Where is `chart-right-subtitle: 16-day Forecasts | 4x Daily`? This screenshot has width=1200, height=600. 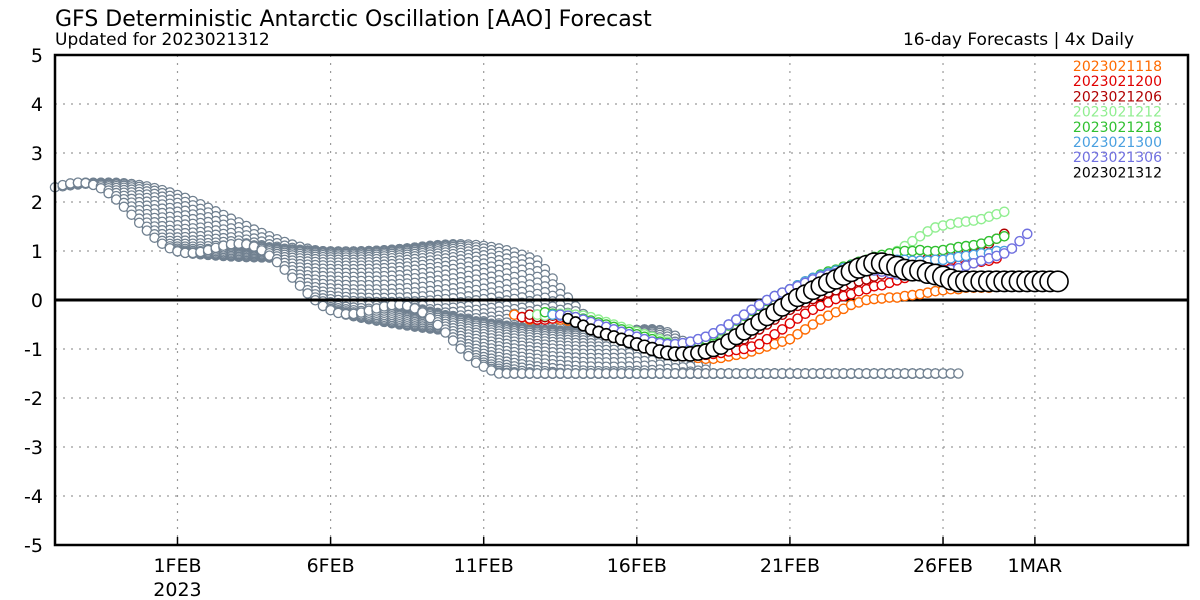
chart-right-subtitle: 16-day Forecasts | 4x Daily is located at coordinates (1018, 40).